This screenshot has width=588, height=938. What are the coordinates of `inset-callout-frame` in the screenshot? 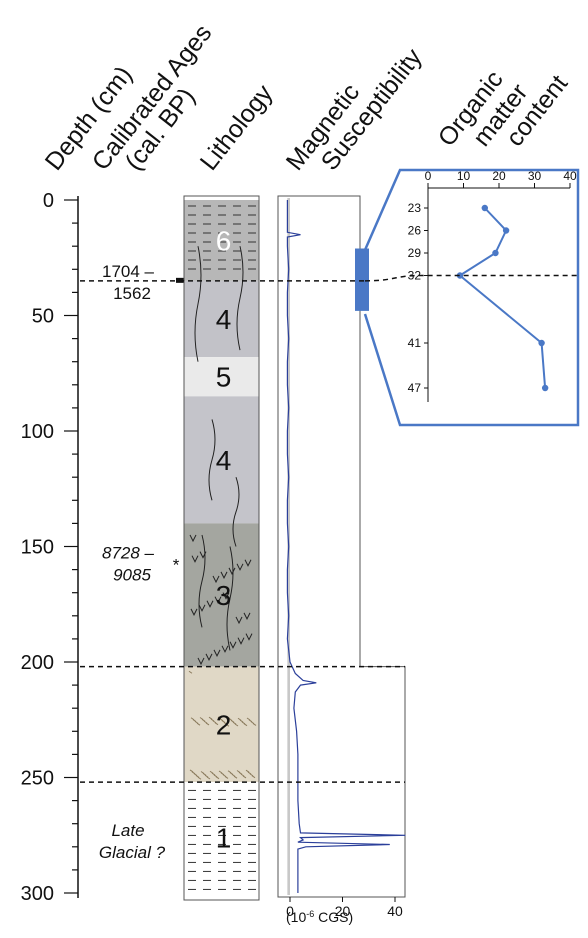 It's located at (471, 297).